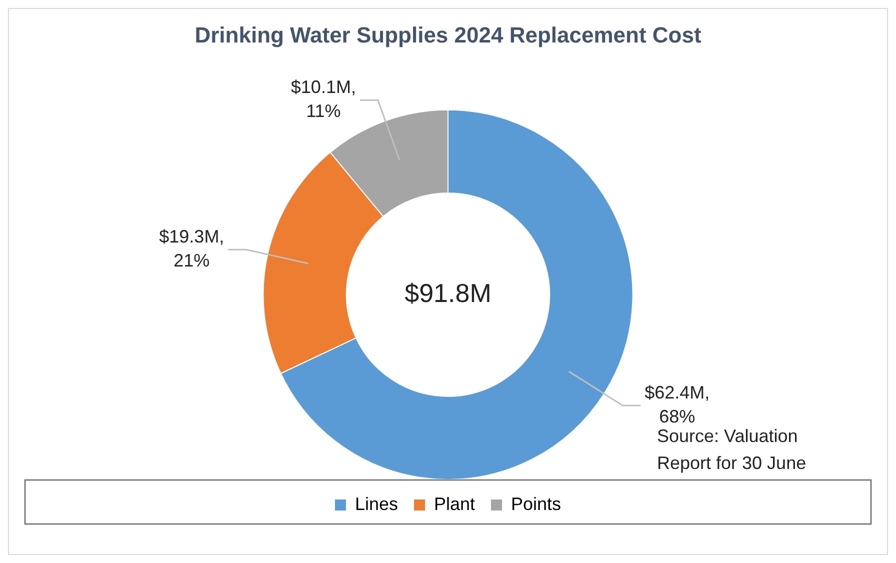  I want to click on text: $91.8M, so click(448, 293).